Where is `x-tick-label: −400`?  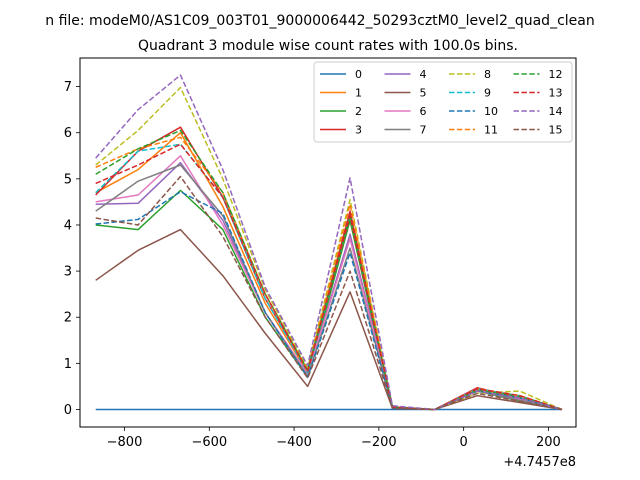
x-tick-label: −400 is located at coordinates (294, 442).